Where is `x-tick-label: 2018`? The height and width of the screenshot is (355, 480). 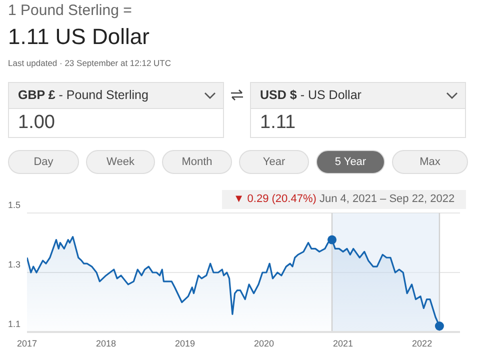
x-tick-label: 2018 is located at coordinates (106, 343).